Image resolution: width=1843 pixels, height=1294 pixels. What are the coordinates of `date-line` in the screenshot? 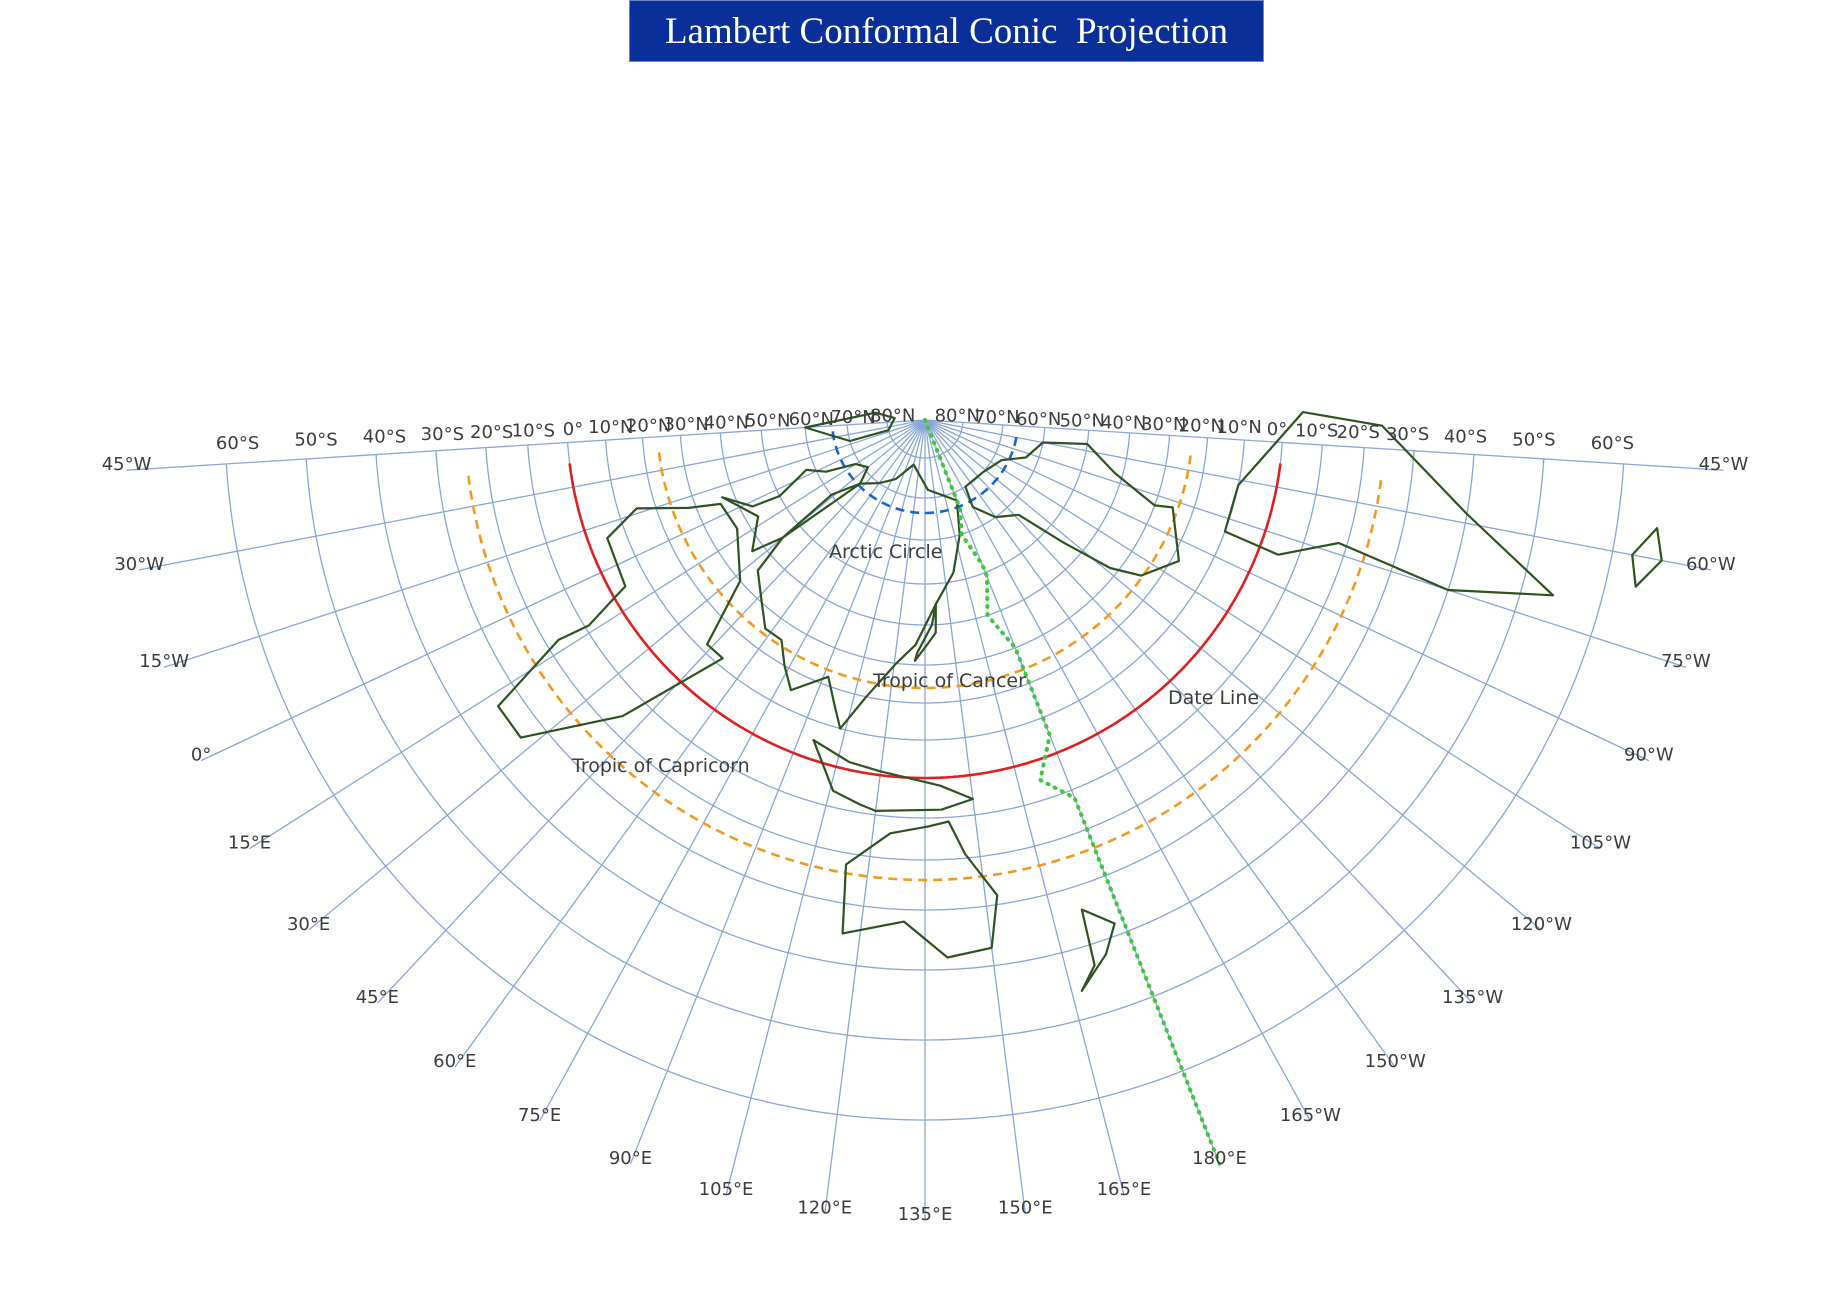 It's located at (1072, 792).